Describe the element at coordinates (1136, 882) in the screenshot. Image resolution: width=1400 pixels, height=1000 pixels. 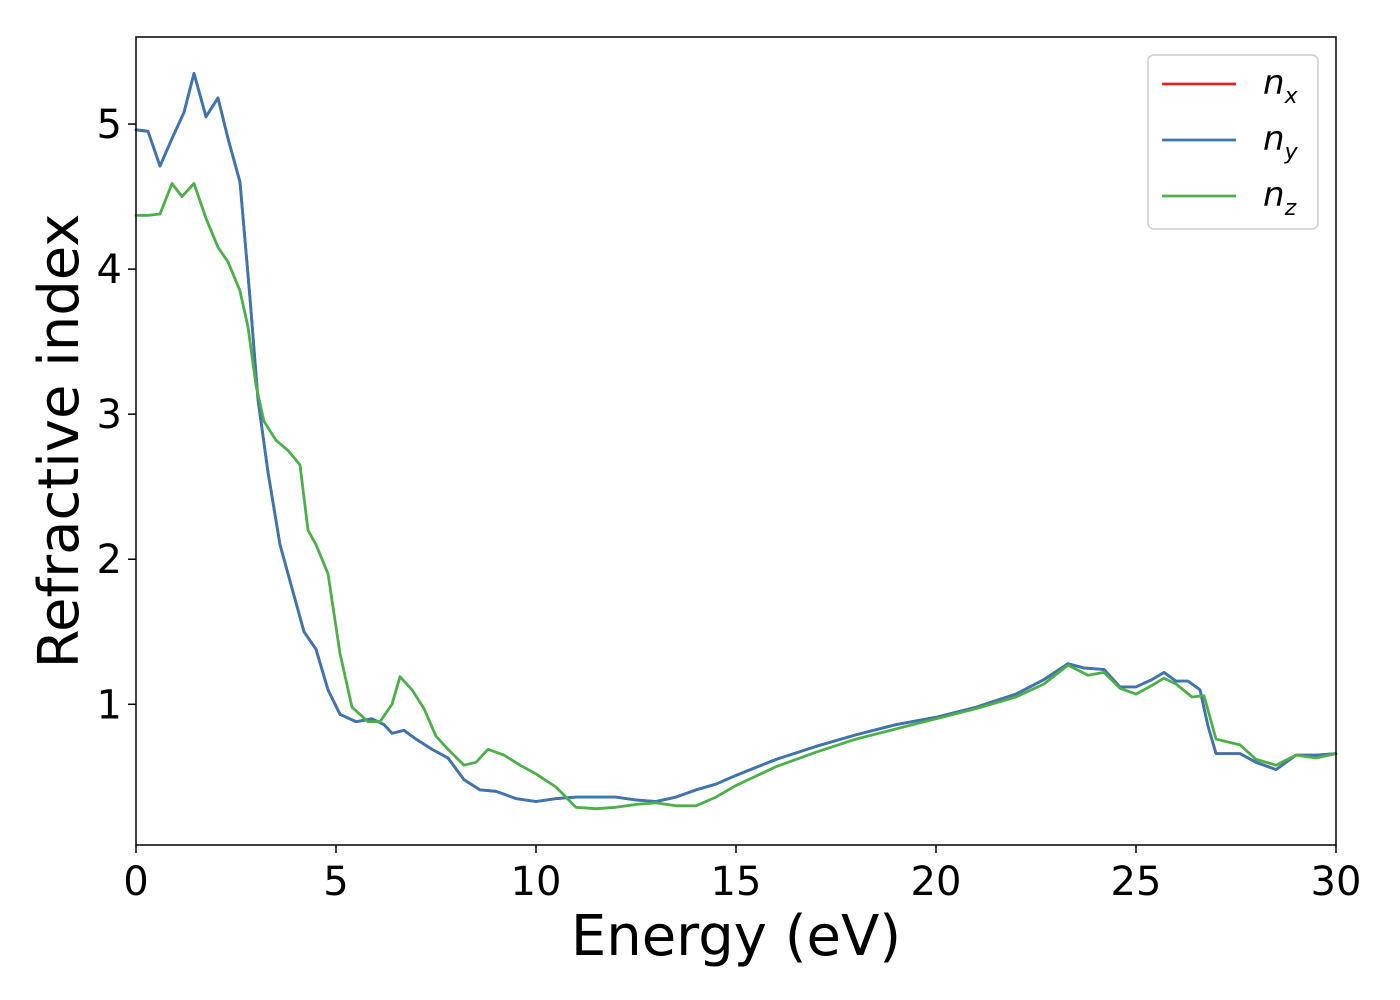
I see `x-tick-label: 25` at that location.